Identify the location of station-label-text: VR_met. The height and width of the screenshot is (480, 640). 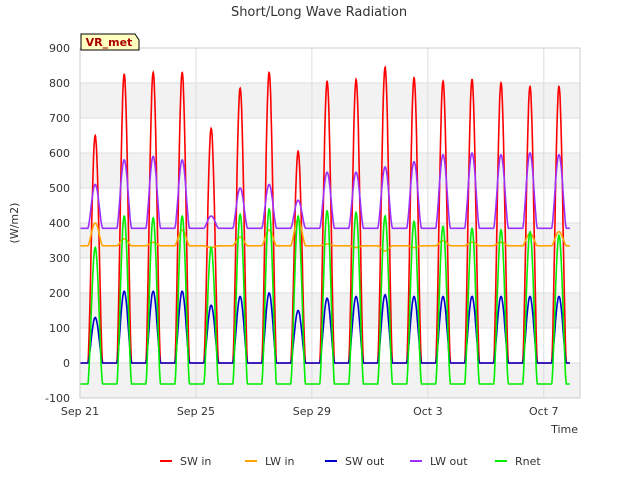
(109, 42).